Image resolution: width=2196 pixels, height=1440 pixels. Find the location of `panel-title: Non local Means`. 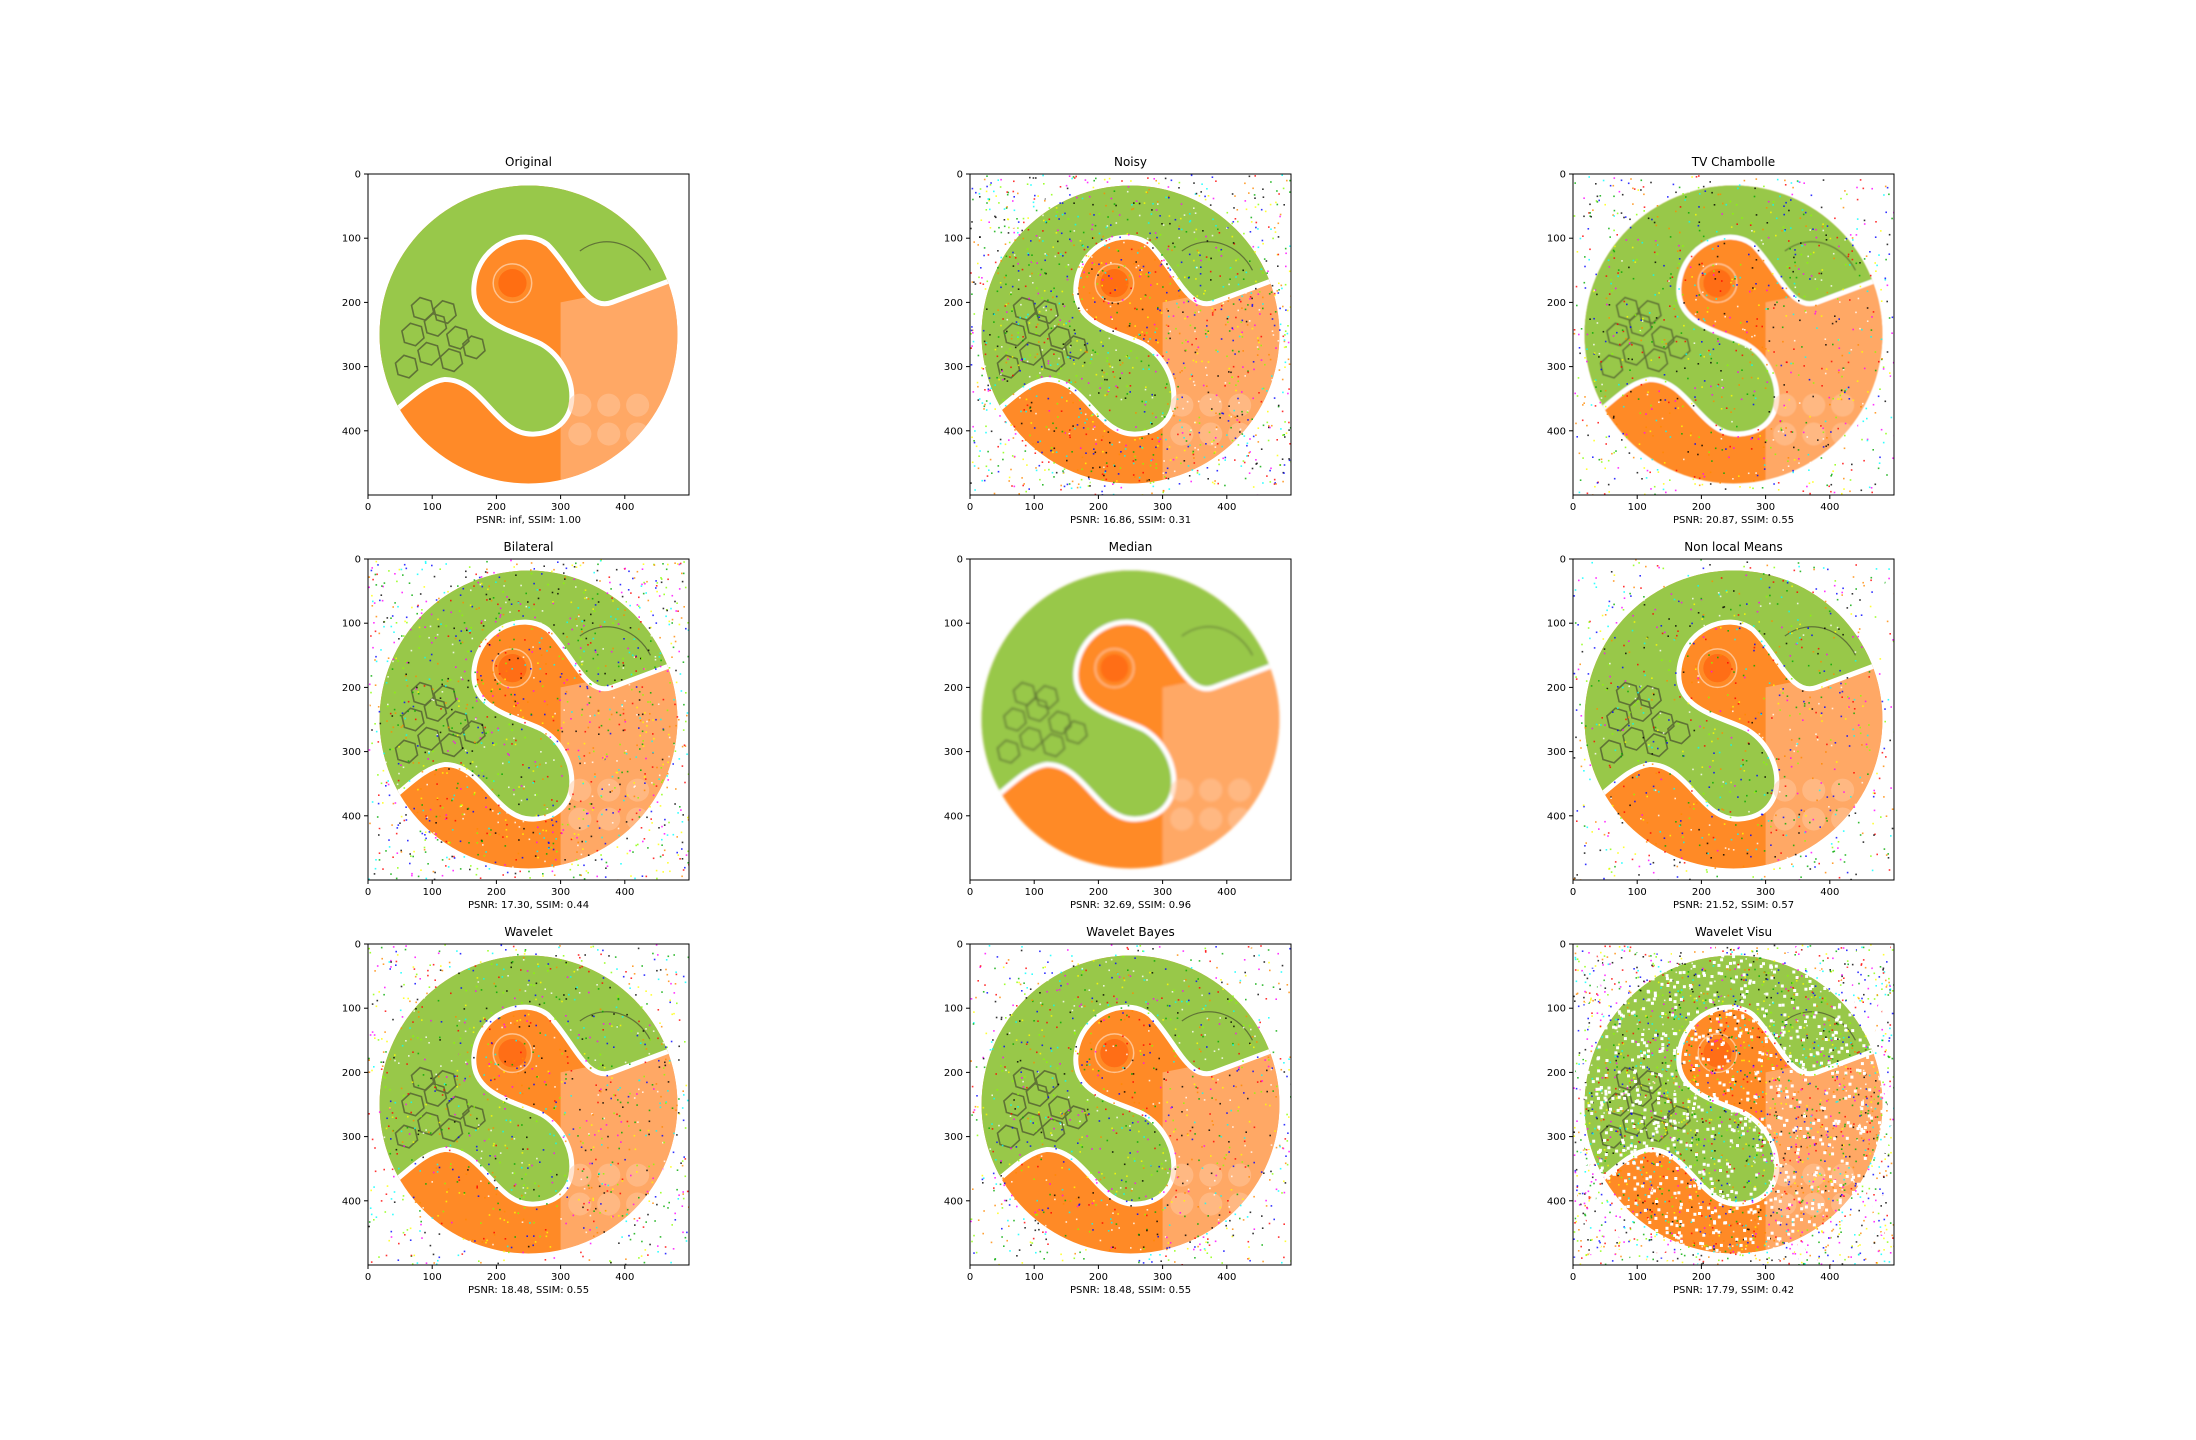

panel-title: Non local Means is located at coordinates (1733, 547).